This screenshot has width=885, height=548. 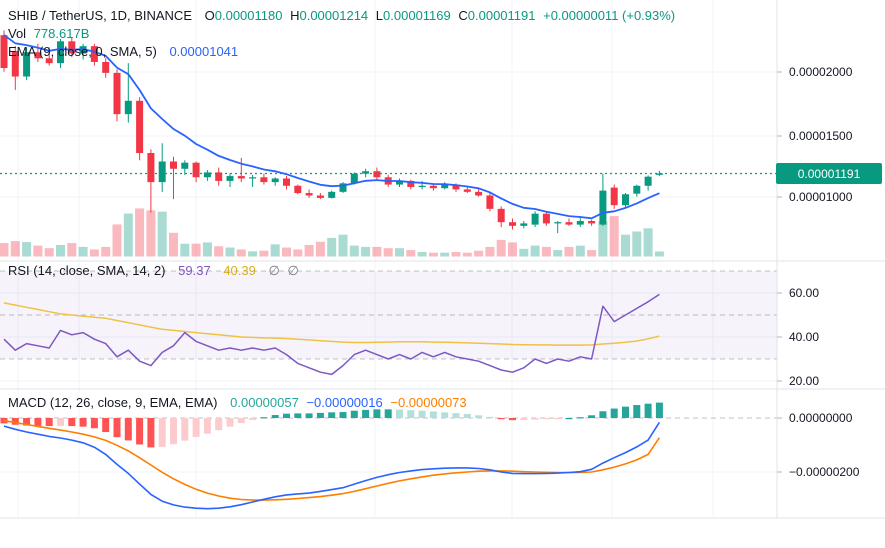 I want to click on price-axis-tick: 0.00001500, so click(x=821, y=136).